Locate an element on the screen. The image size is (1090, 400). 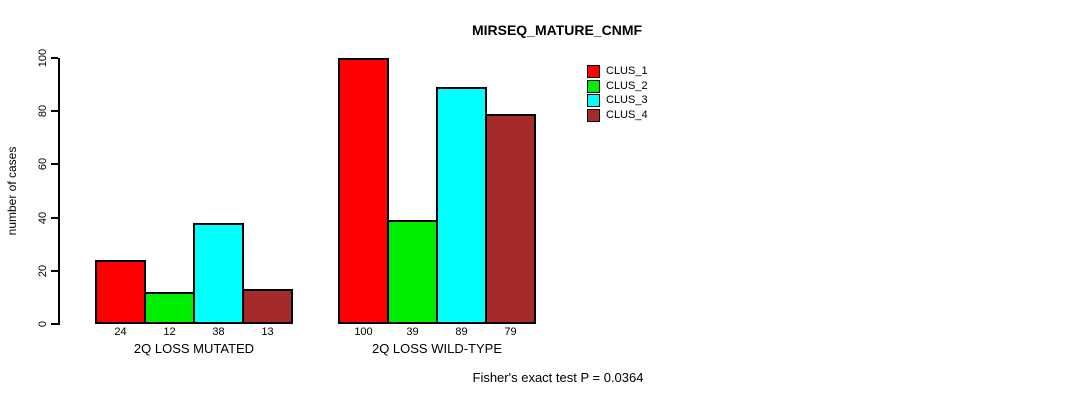
y-tick-label: 20 is located at coordinates (43, 270).